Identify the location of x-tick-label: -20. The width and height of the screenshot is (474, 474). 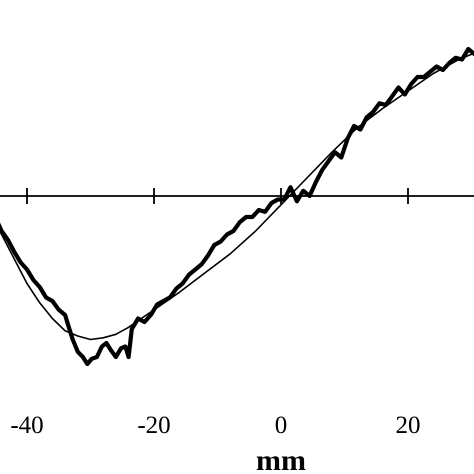
(153, 425).